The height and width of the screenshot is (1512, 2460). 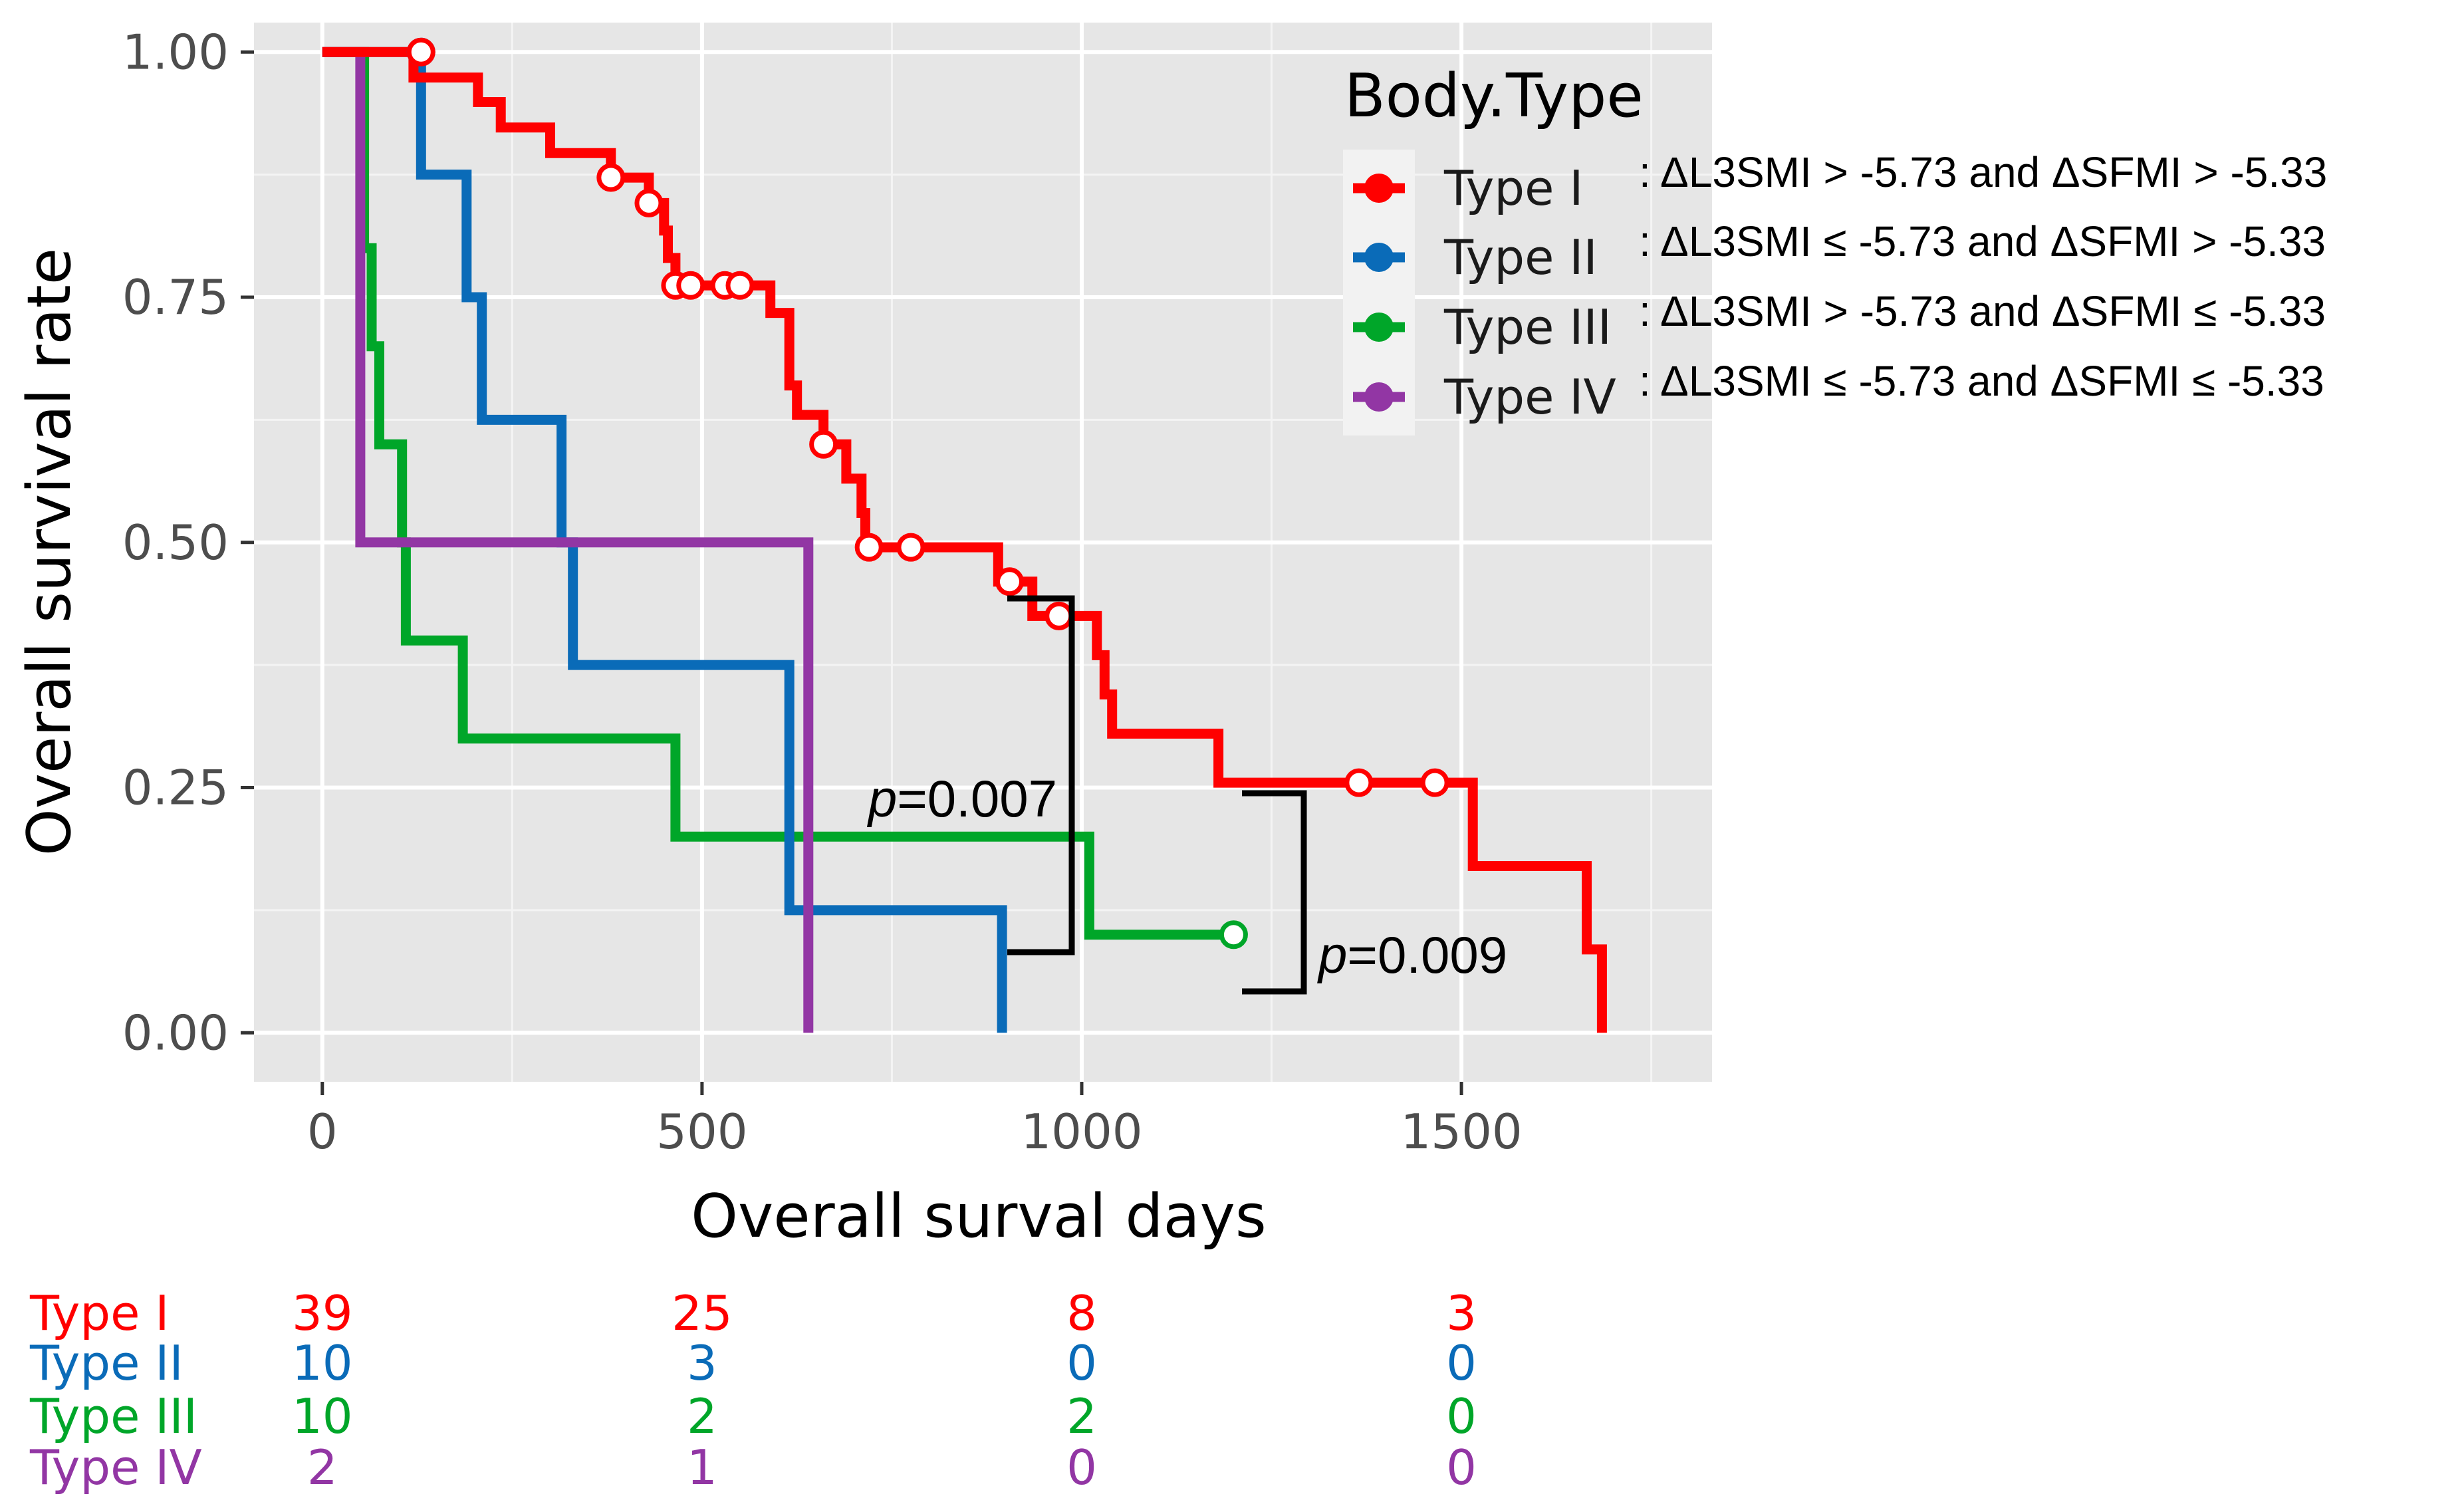 I want to click on risk-row-label: Type I, so click(x=99, y=1313).